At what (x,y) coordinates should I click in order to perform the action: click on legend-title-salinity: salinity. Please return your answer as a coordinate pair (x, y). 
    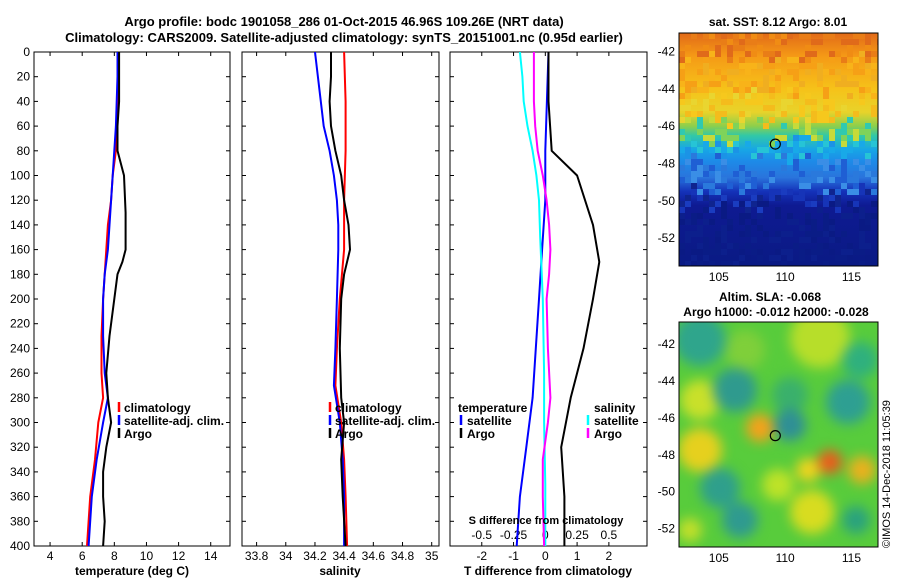
    Looking at the image, I should click on (615, 408).